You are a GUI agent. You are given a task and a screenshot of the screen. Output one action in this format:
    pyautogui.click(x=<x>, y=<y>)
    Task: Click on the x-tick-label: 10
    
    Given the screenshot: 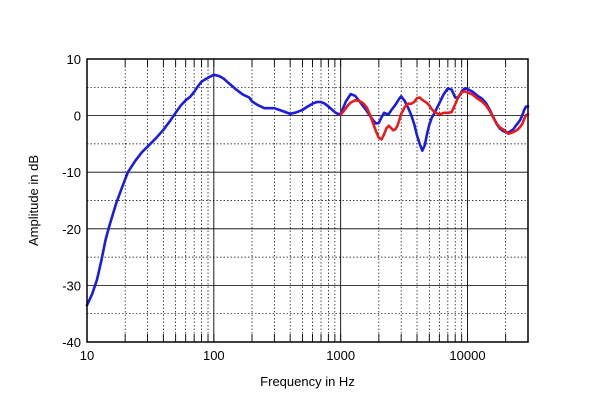 What is the action you would take?
    pyautogui.click(x=87, y=355)
    